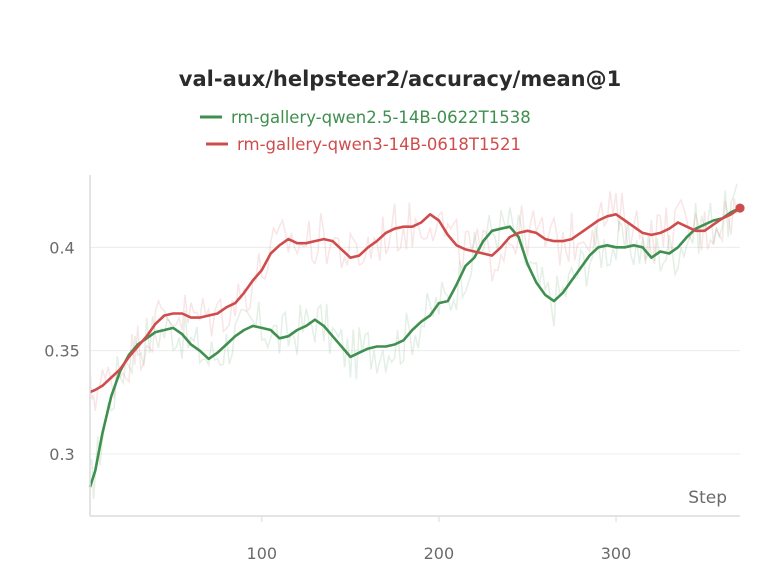 This screenshot has height=576, width=782. I want to click on legend-label-1: rm-gallery-qwen3-14B-0618T1521, so click(379, 144).